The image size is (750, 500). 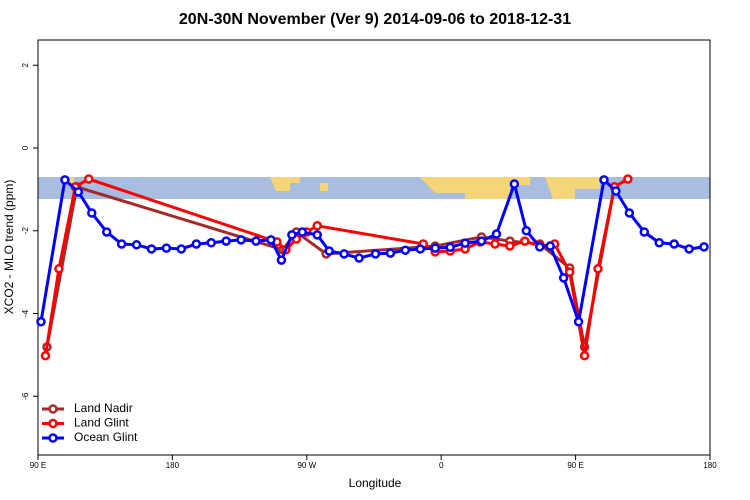 What do you see at coordinates (25, 313) in the screenshot?
I see `y-tick-label: -4` at bounding box center [25, 313].